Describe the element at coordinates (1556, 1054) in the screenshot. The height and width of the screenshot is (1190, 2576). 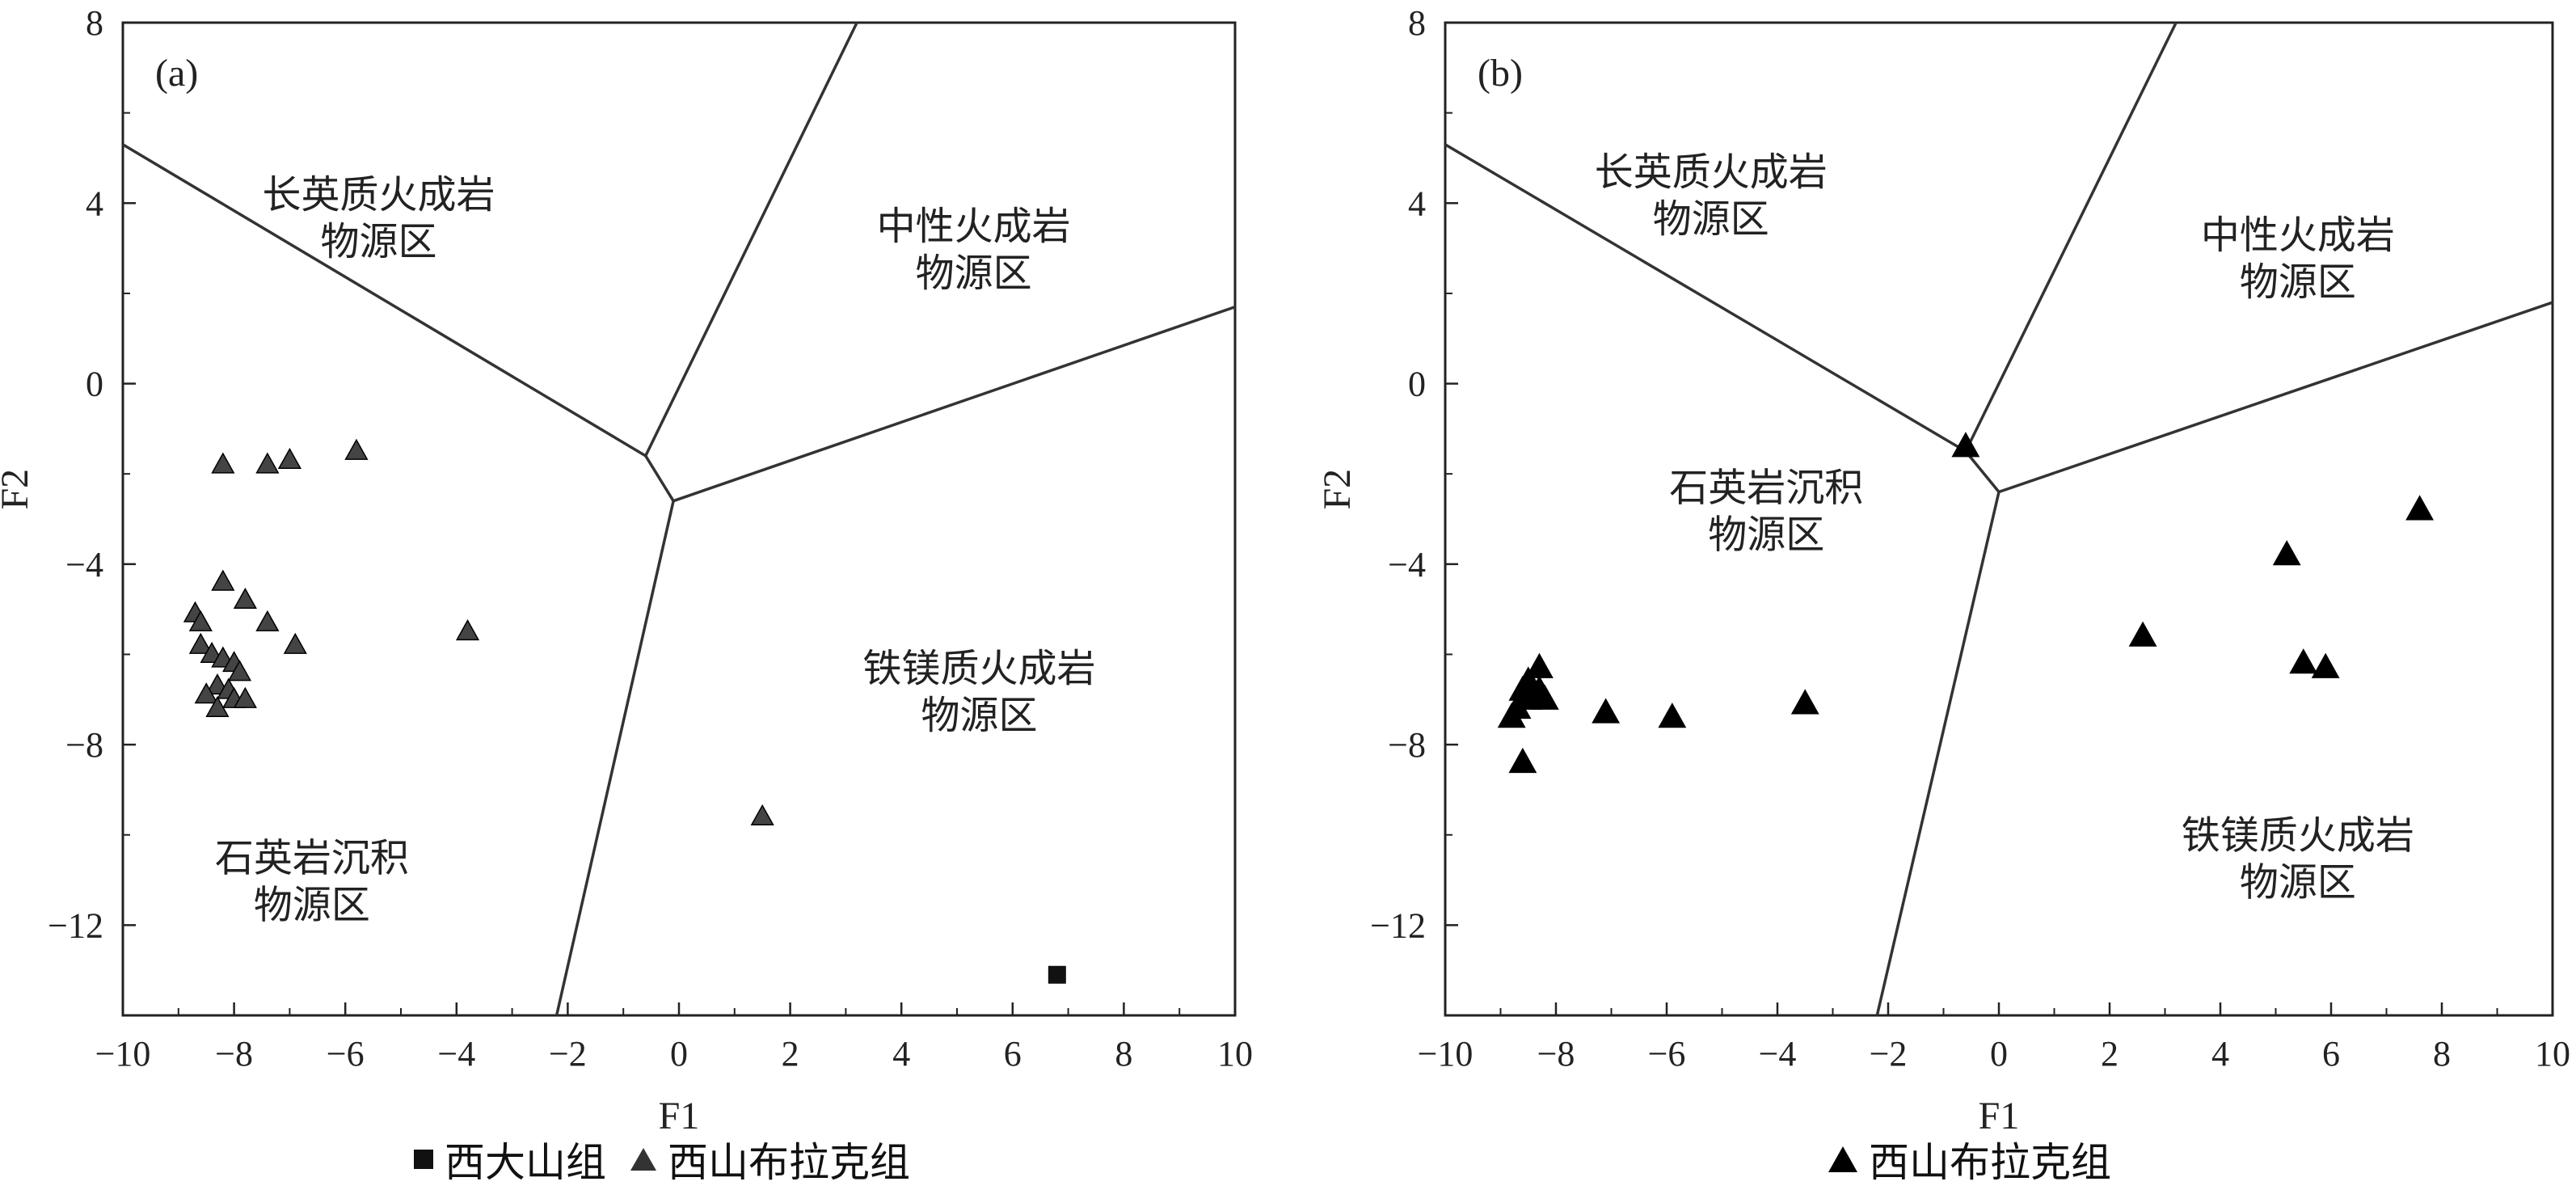
I see `x-tick-label: −8` at that location.